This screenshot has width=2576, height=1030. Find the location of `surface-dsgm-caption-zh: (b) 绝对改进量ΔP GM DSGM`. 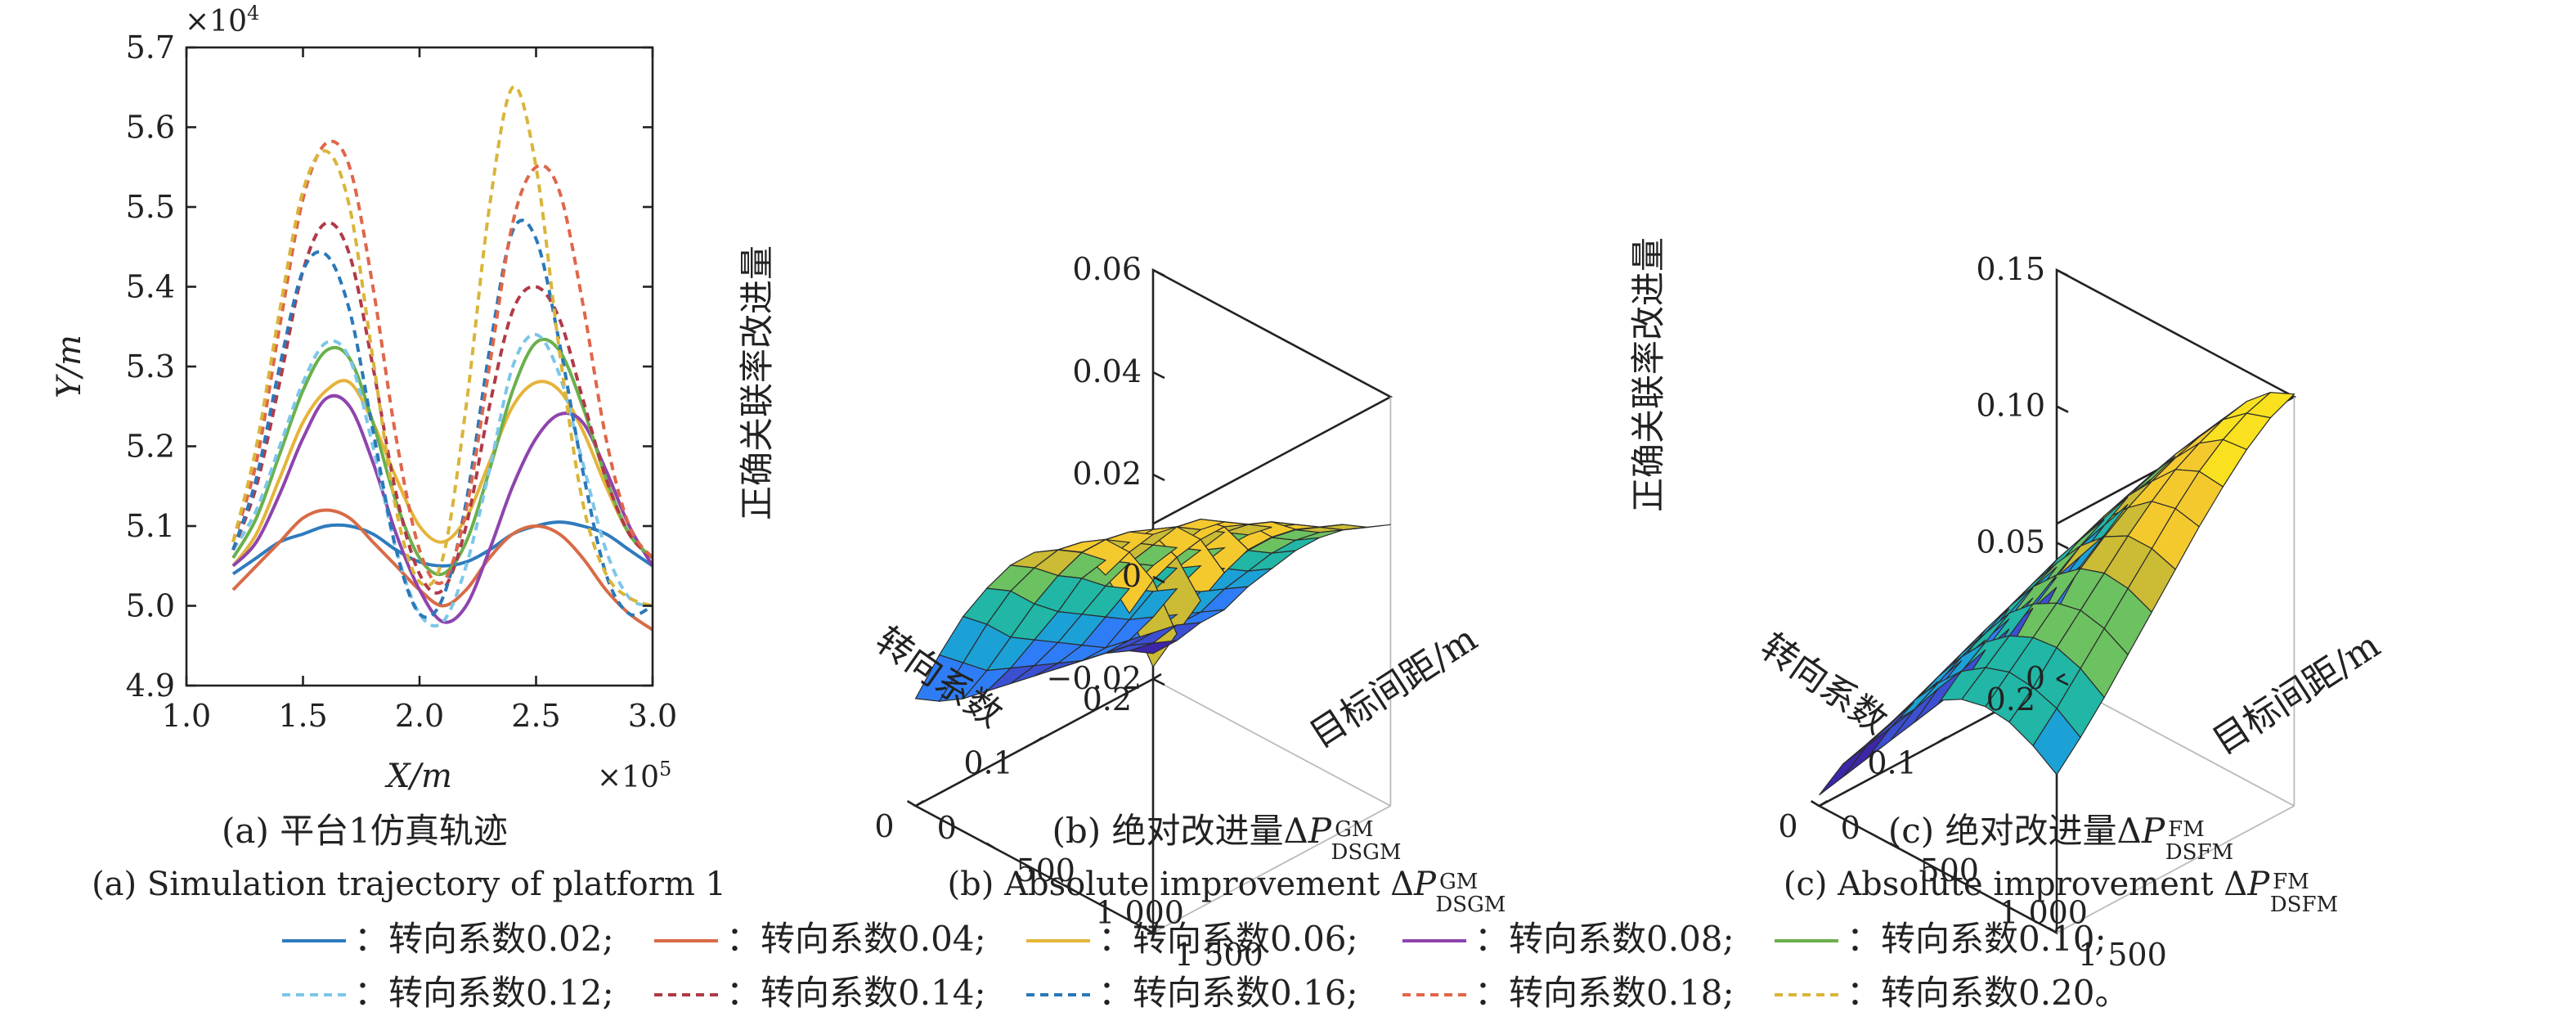

surface-dsgm-caption-zh: (b) 绝对改进量ΔP GM DSGM is located at coordinates (1227, 838).